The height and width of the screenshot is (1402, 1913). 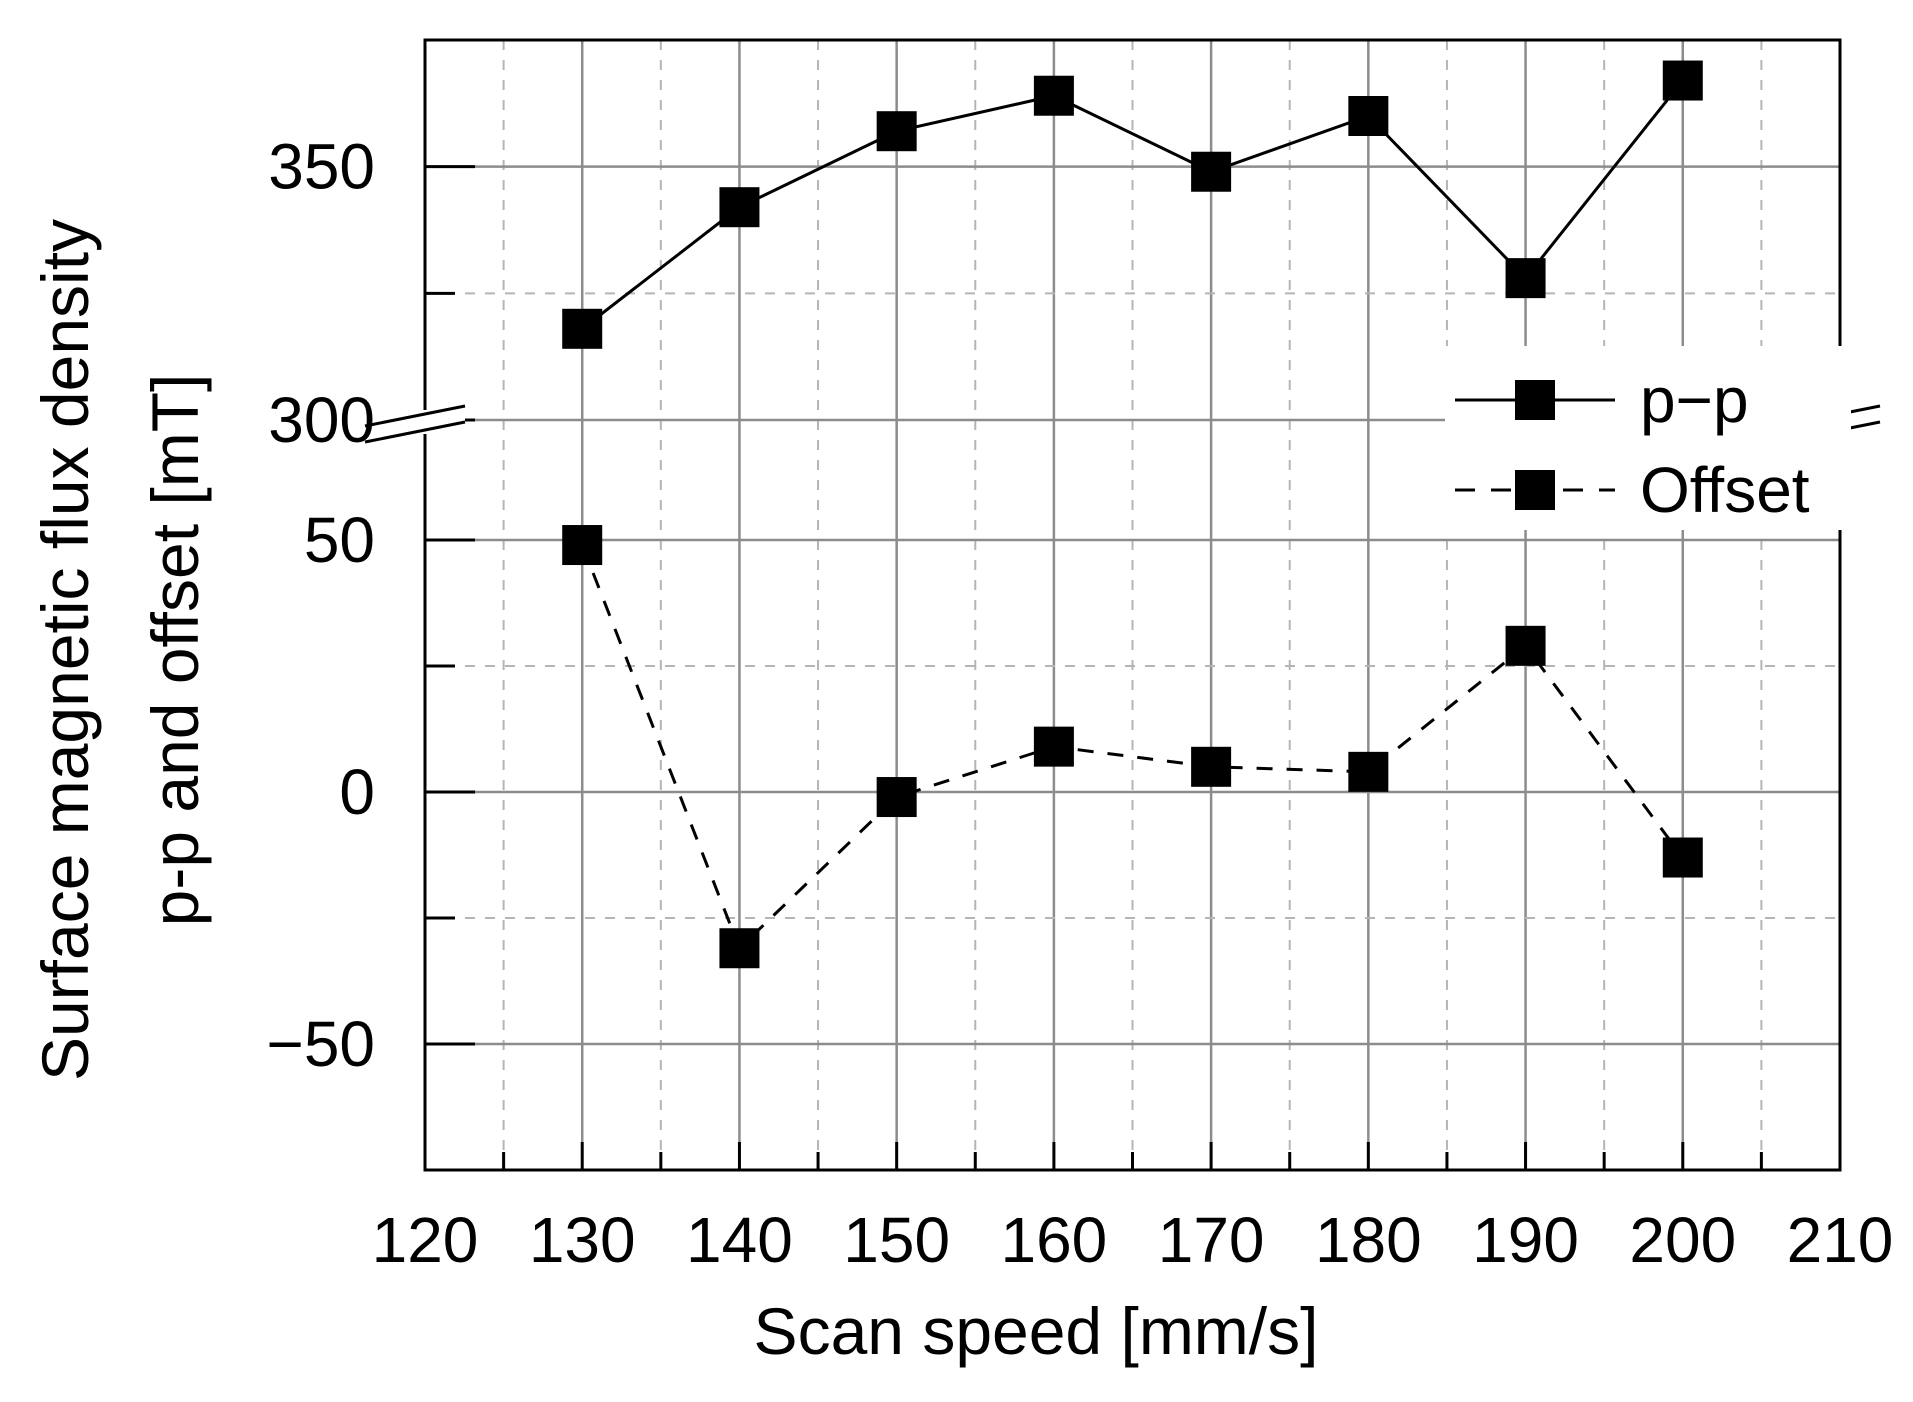 I want to click on x-tick-label: 130, so click(x=582, y=1240).